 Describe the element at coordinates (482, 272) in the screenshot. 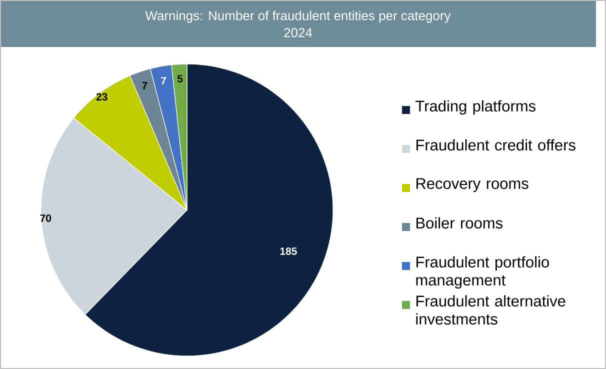

I see `legend-label: Fraudulent portfolio management` at that location.